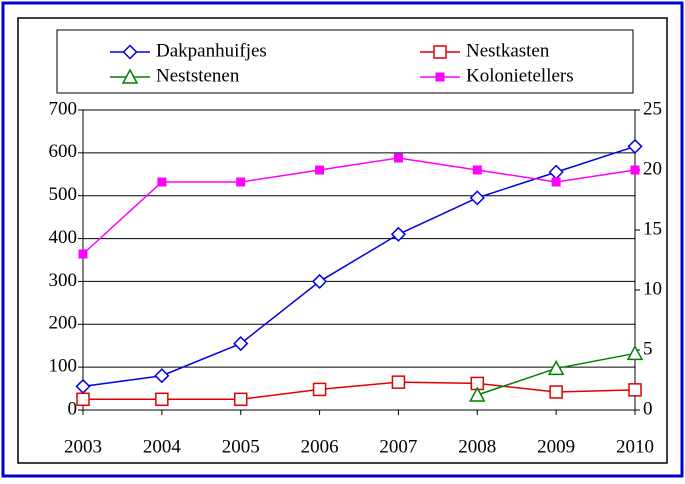 The width and height of the screenshot is (685, 484). What do you see at coordinates (63, 323) in the screenshot?
I see `y-tick-label: 200` at bounding box center [63, 323].